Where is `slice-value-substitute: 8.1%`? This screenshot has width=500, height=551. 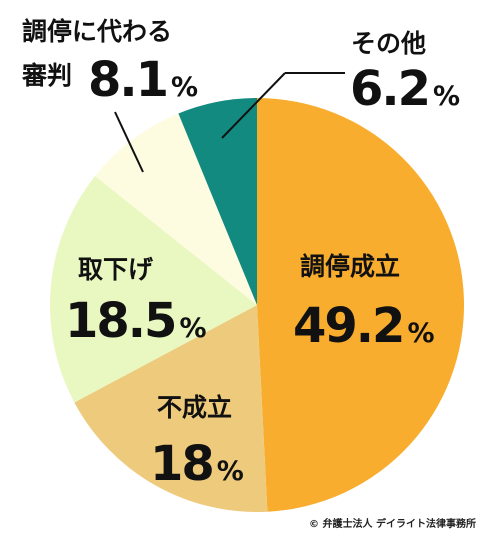 slice-value-substitute: 8.1% is located at coordinates (143, 80).